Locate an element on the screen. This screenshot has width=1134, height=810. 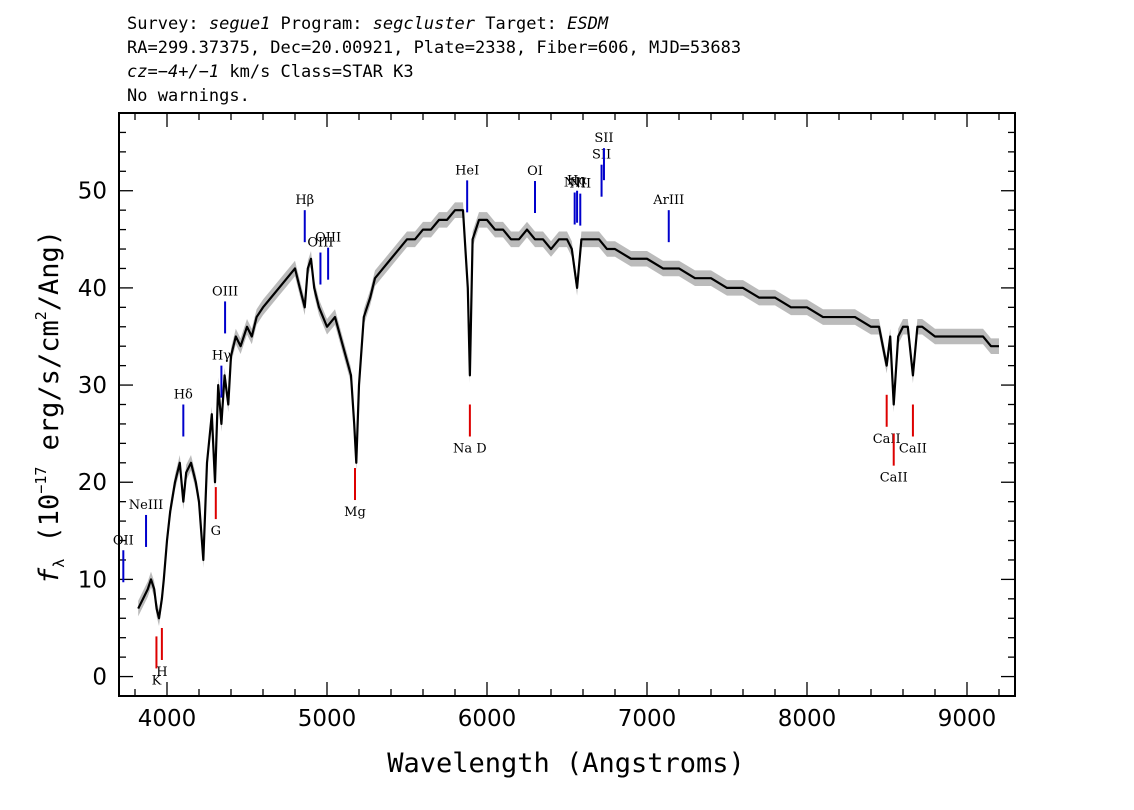
x-tick-label: 4000 is located at coordinates (167, 719).